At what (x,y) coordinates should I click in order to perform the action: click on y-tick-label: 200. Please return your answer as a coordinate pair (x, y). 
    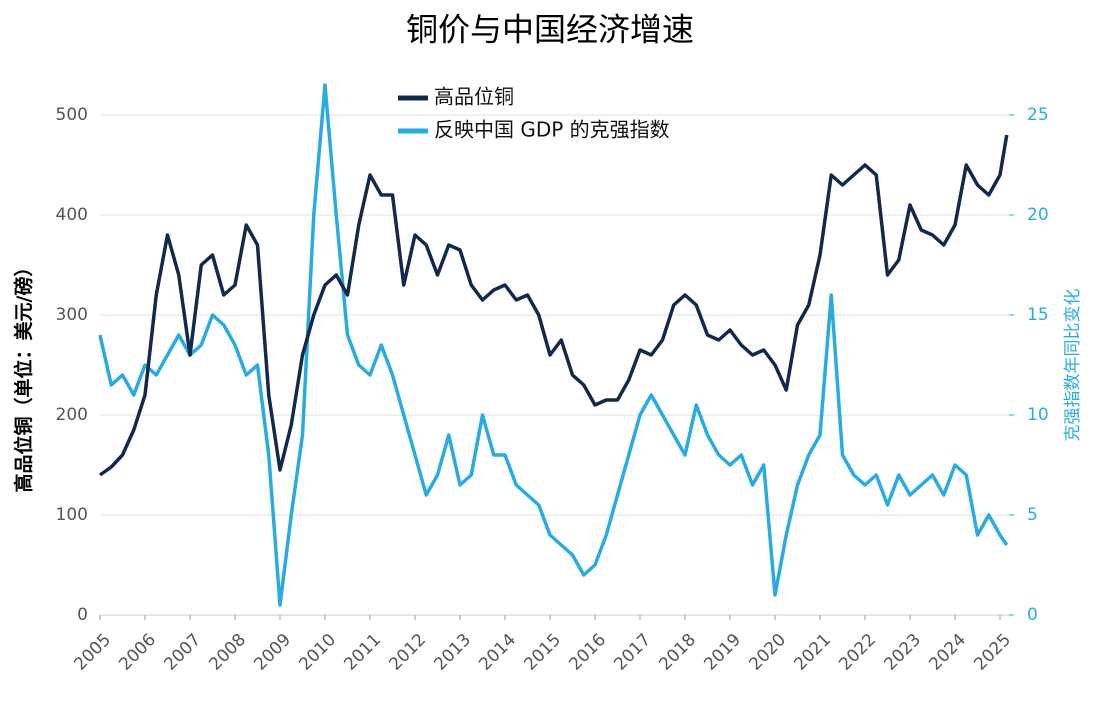
    Looking at the image, I should click on (72, 415).